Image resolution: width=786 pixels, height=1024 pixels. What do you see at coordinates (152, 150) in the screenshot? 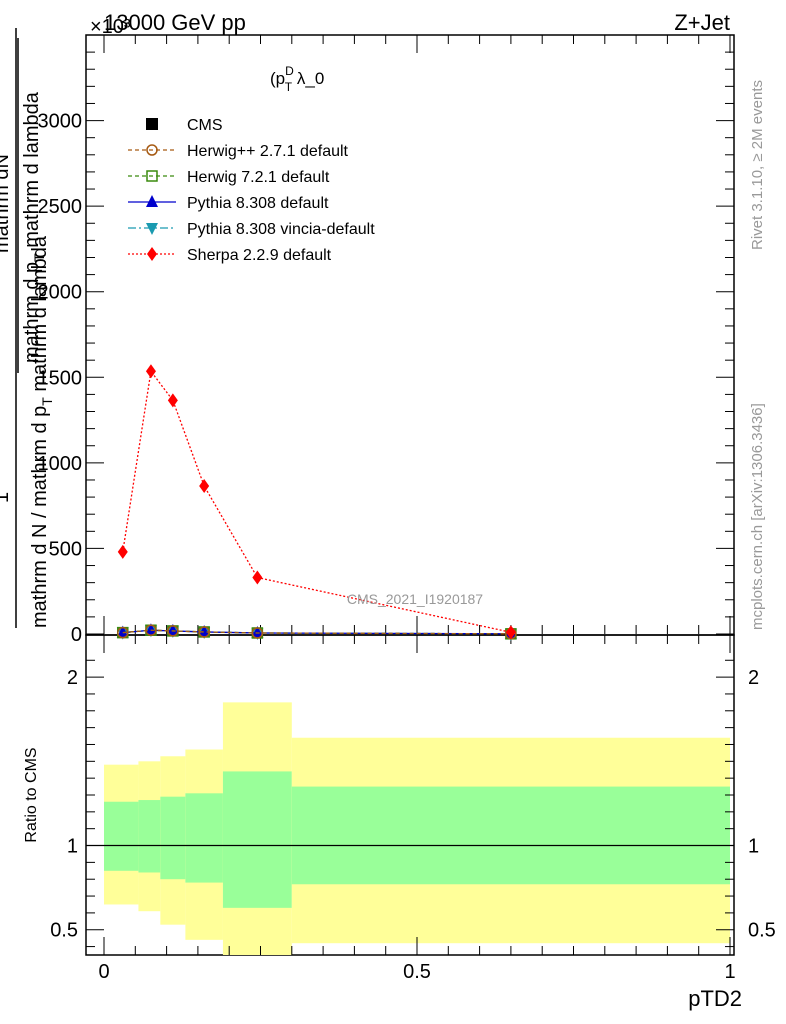
I see `legend-marker-open-circle` at bounding box center [152, 150].